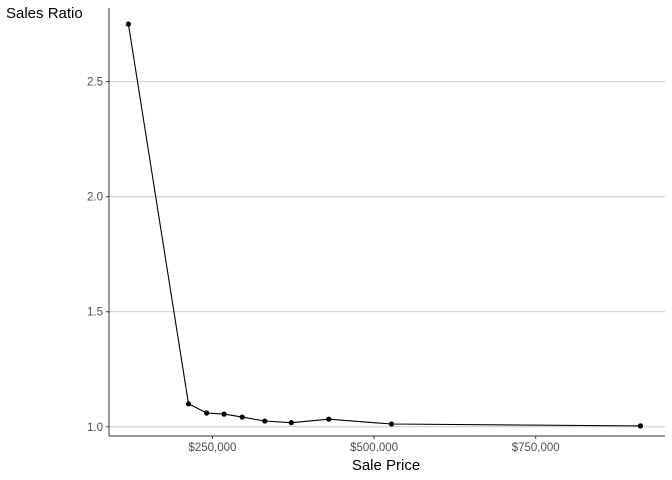  I want to click on y-tick-label: 1.5, so click(95, 313).